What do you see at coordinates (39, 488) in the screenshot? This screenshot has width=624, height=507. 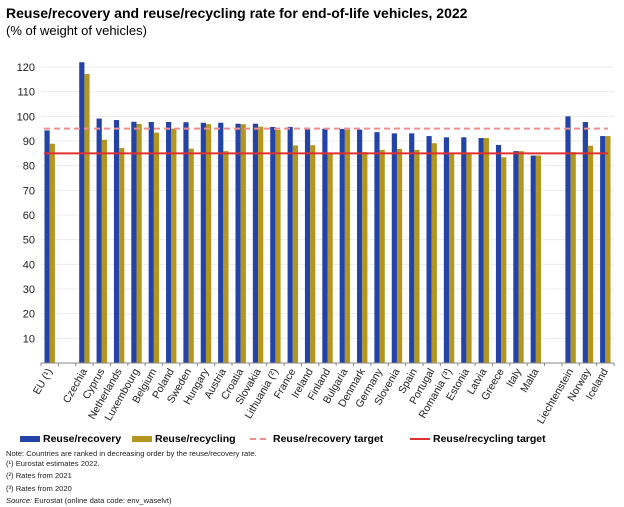 I see `footnote-3: (³) Rates from 2020` at bounding box center [39, 488].